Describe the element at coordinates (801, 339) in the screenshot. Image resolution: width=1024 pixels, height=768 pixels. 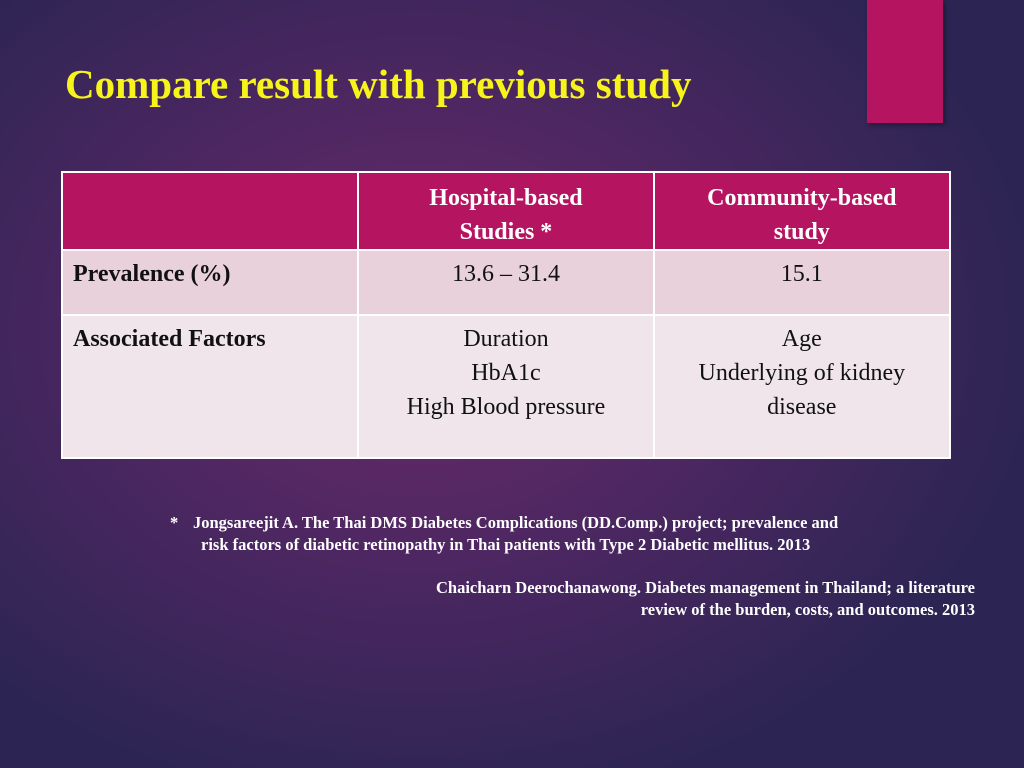
I see `cell-line: Age` at that location.